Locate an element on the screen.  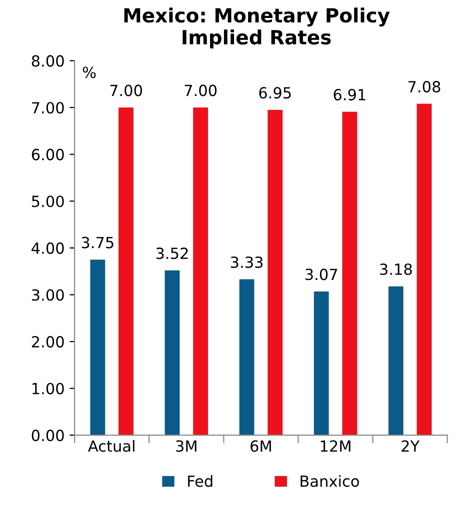
y-tick-label: 2.00 is located at coordinates (48, 342).